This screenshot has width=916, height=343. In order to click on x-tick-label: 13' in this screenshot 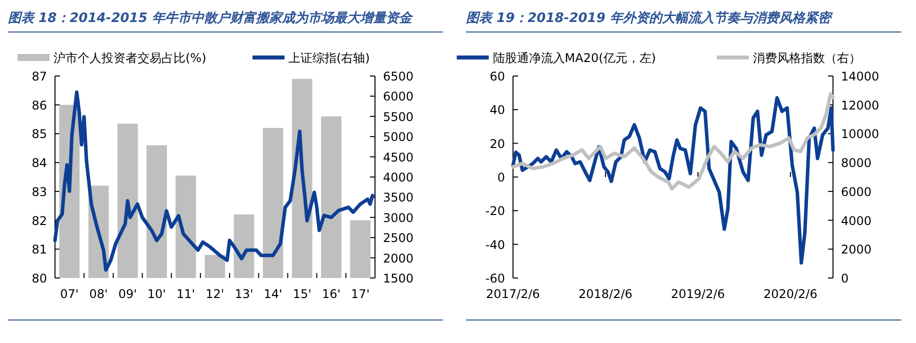, I will do `click(244, 294)`.